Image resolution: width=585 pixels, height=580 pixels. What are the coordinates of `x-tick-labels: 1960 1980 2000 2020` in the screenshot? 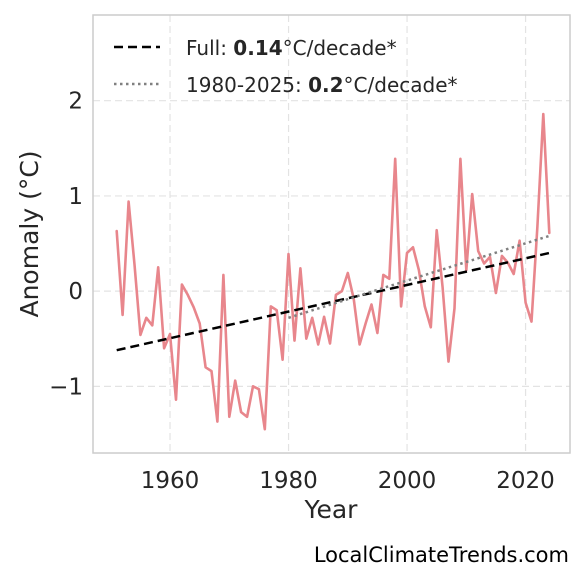 It's located at (348, 481).